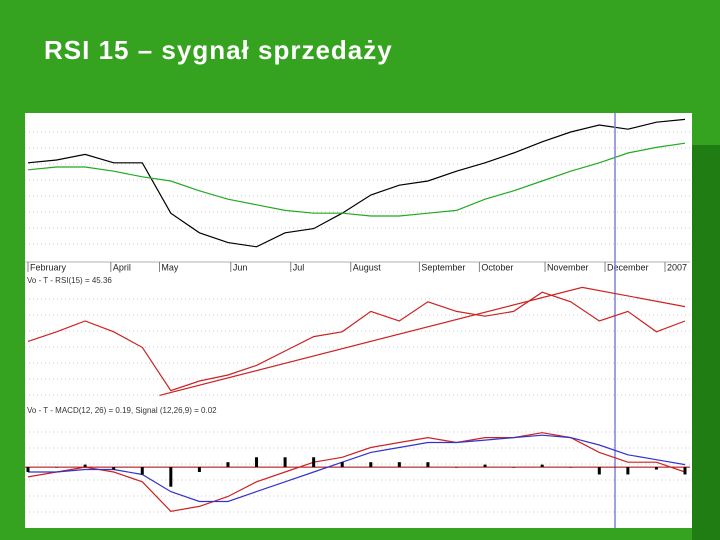  I want to click on x-tick-label: August, so click(367, 267).